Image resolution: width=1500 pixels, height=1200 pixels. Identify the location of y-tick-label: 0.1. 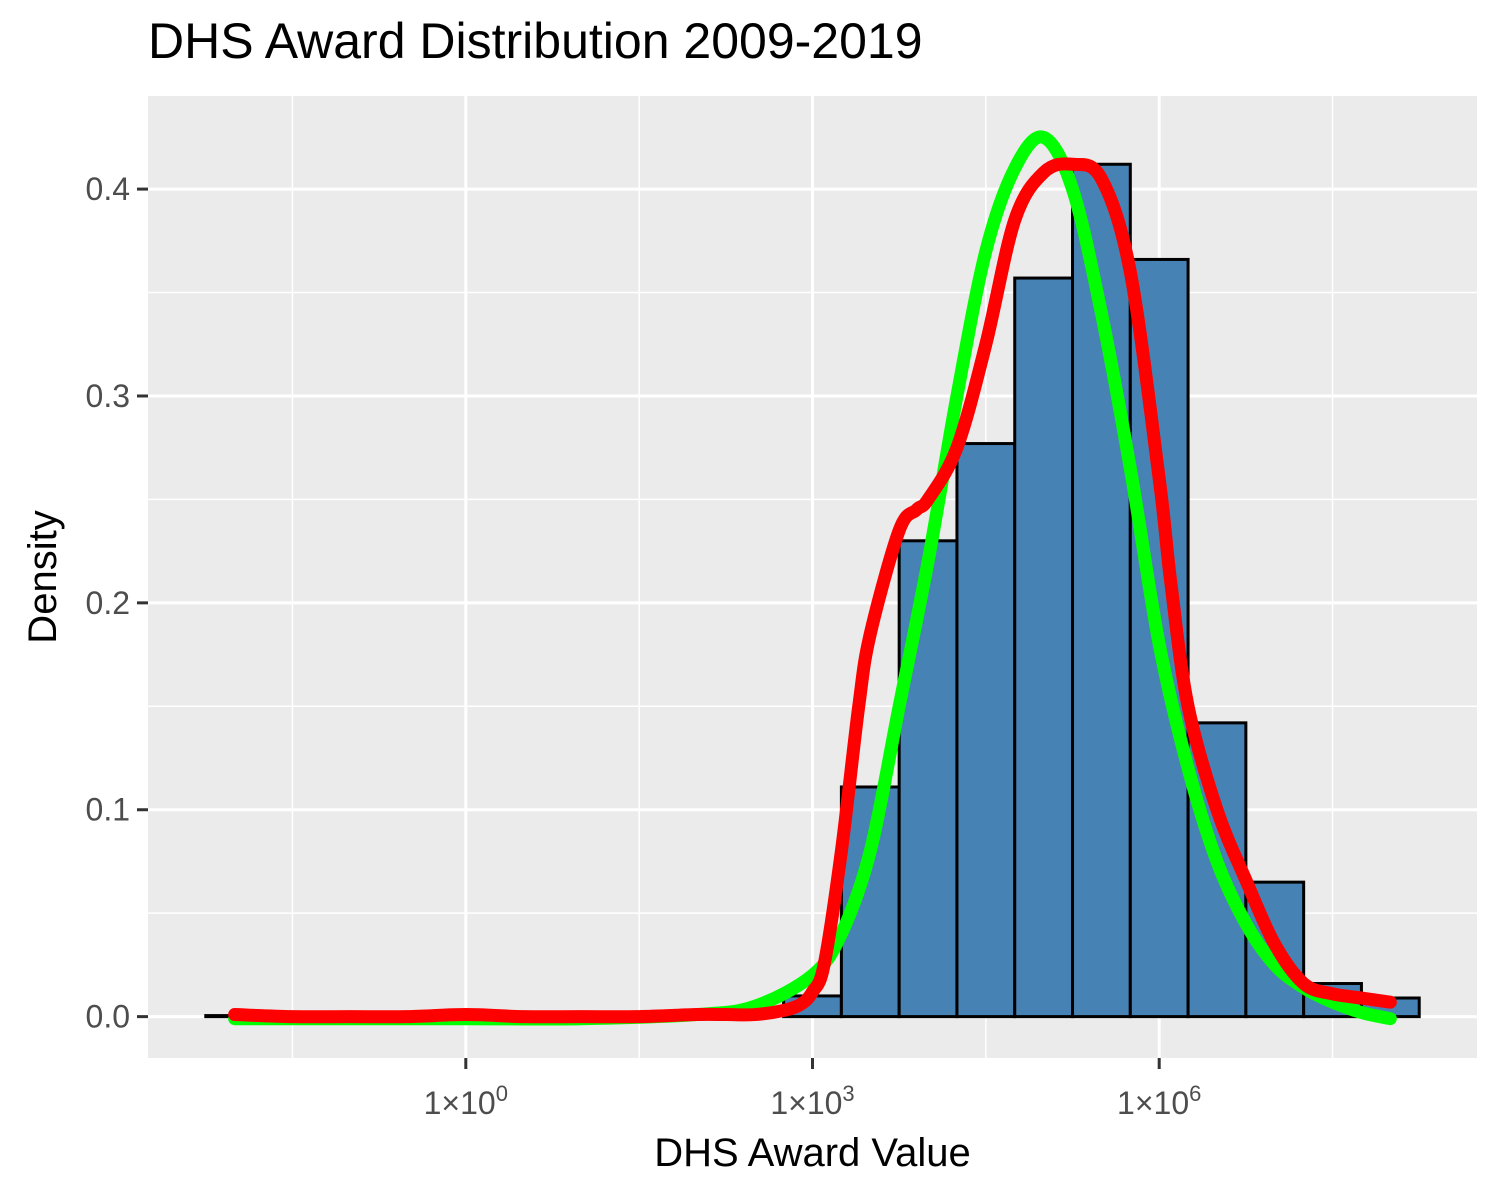
(108, 810).